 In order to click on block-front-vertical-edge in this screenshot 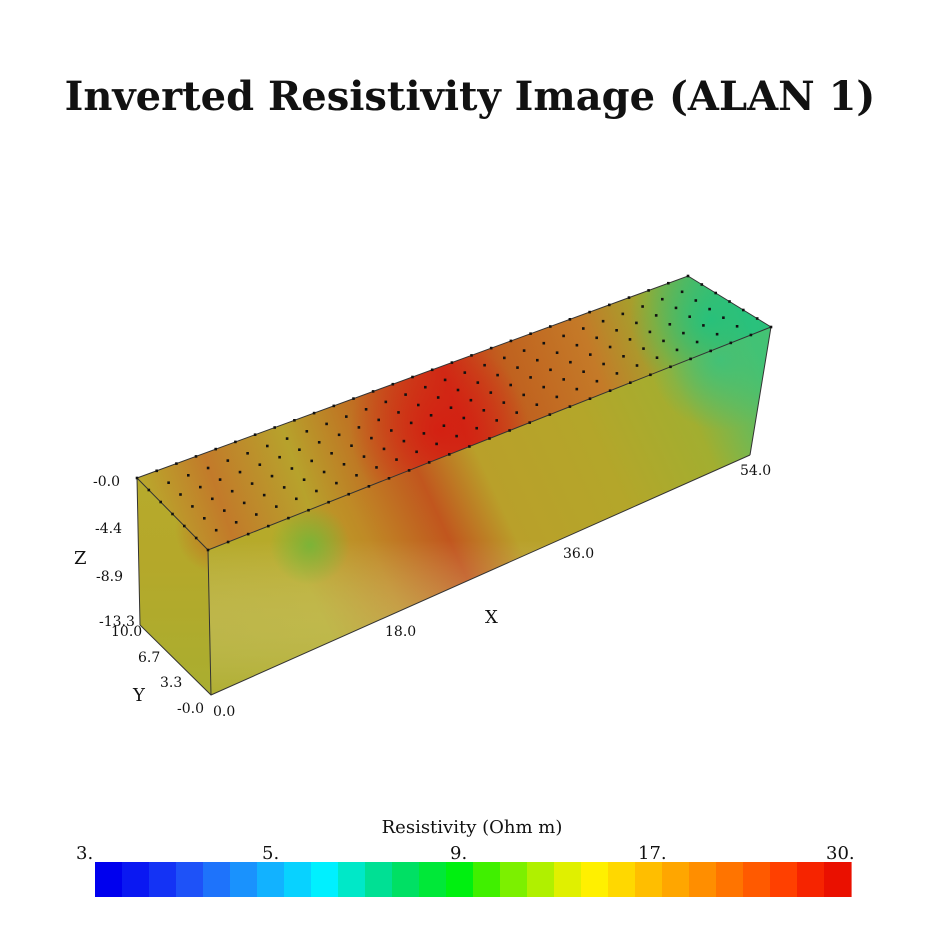, I will do `click(209, 622)`.